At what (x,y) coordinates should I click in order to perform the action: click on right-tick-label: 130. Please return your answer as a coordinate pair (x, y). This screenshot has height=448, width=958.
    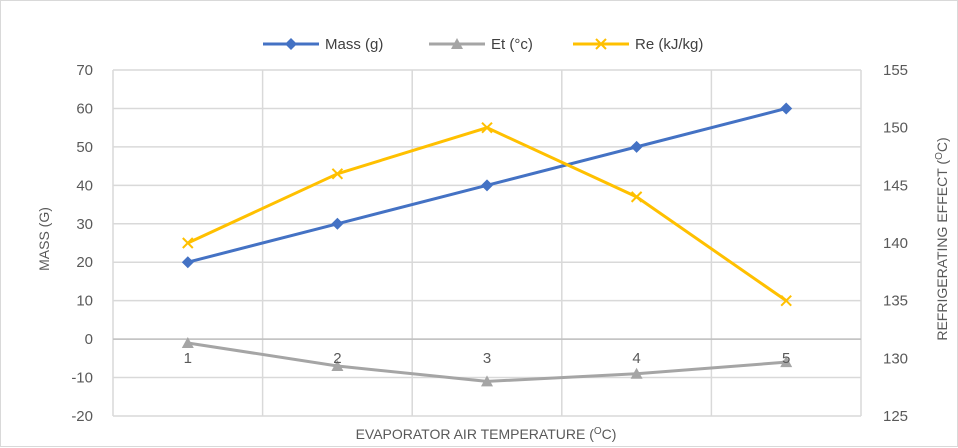
    Looking at the image, I should click on (895, 358).